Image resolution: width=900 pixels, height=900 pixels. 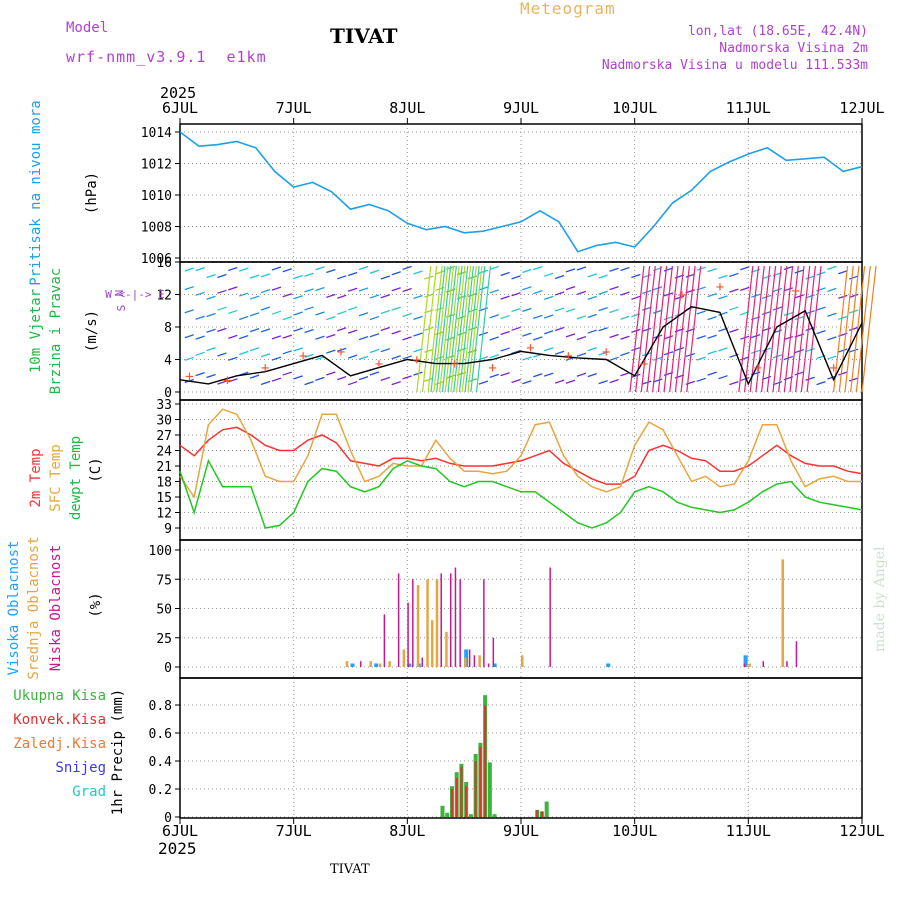 What do you see at coordinates (164, 467) in the screenshot?
I see `y-tick-label: 21` at bounding box center [164, 467].